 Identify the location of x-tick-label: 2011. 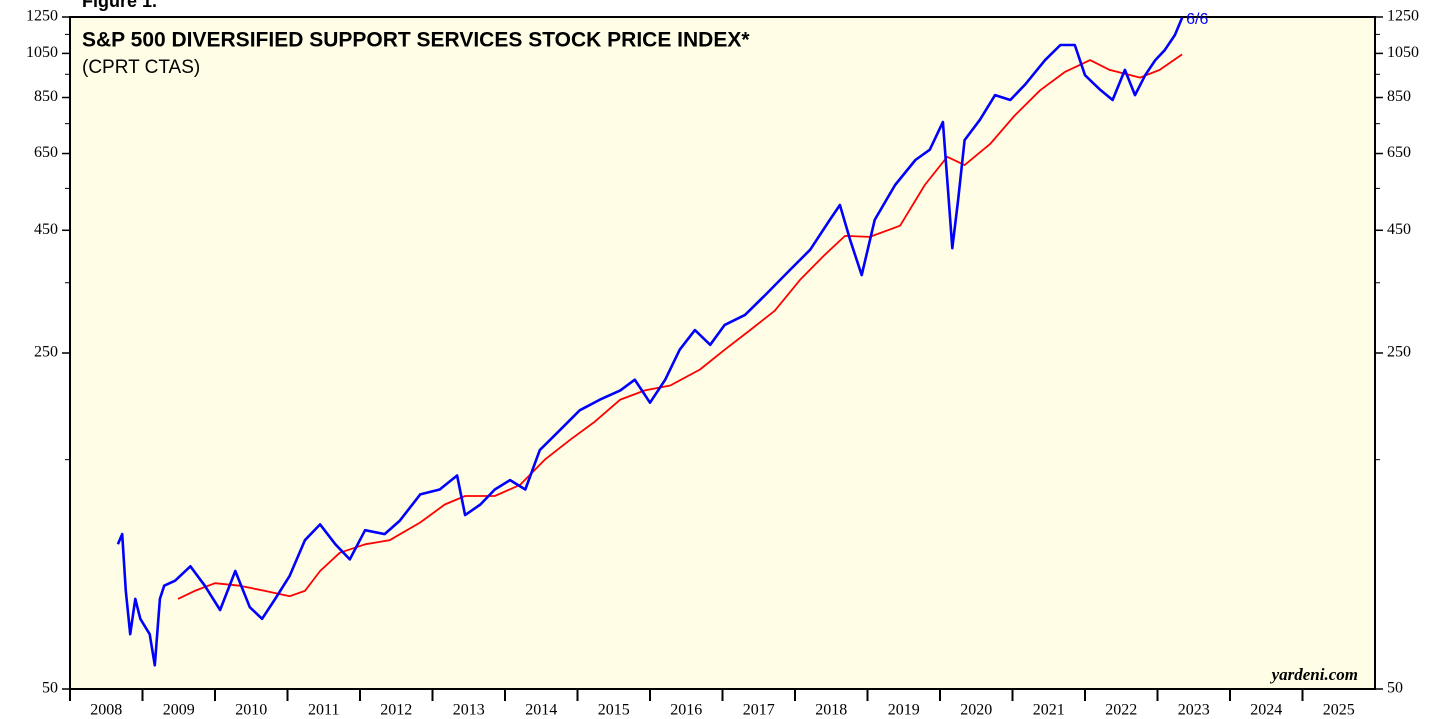
(323, 710).